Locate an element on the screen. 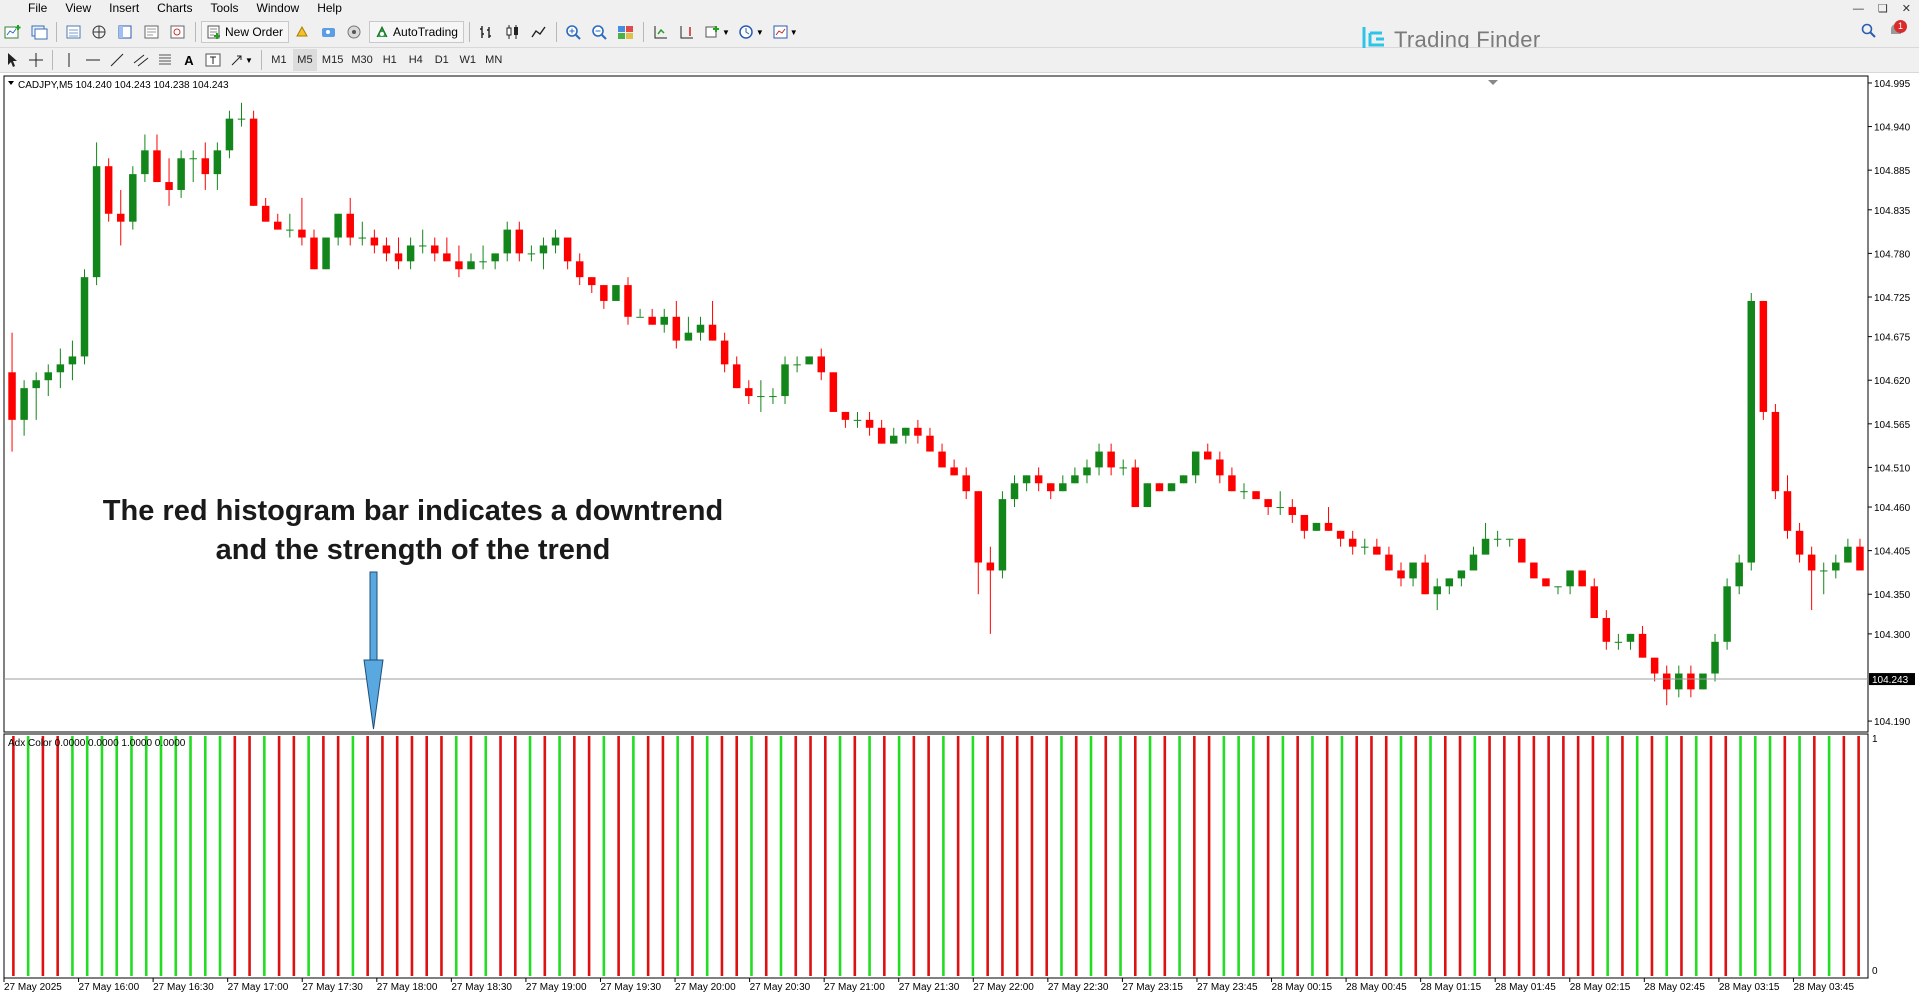 Image resolution: width=1919 pixels, height=996 pixels. profiles-icon is located at coordinates (39, 32).